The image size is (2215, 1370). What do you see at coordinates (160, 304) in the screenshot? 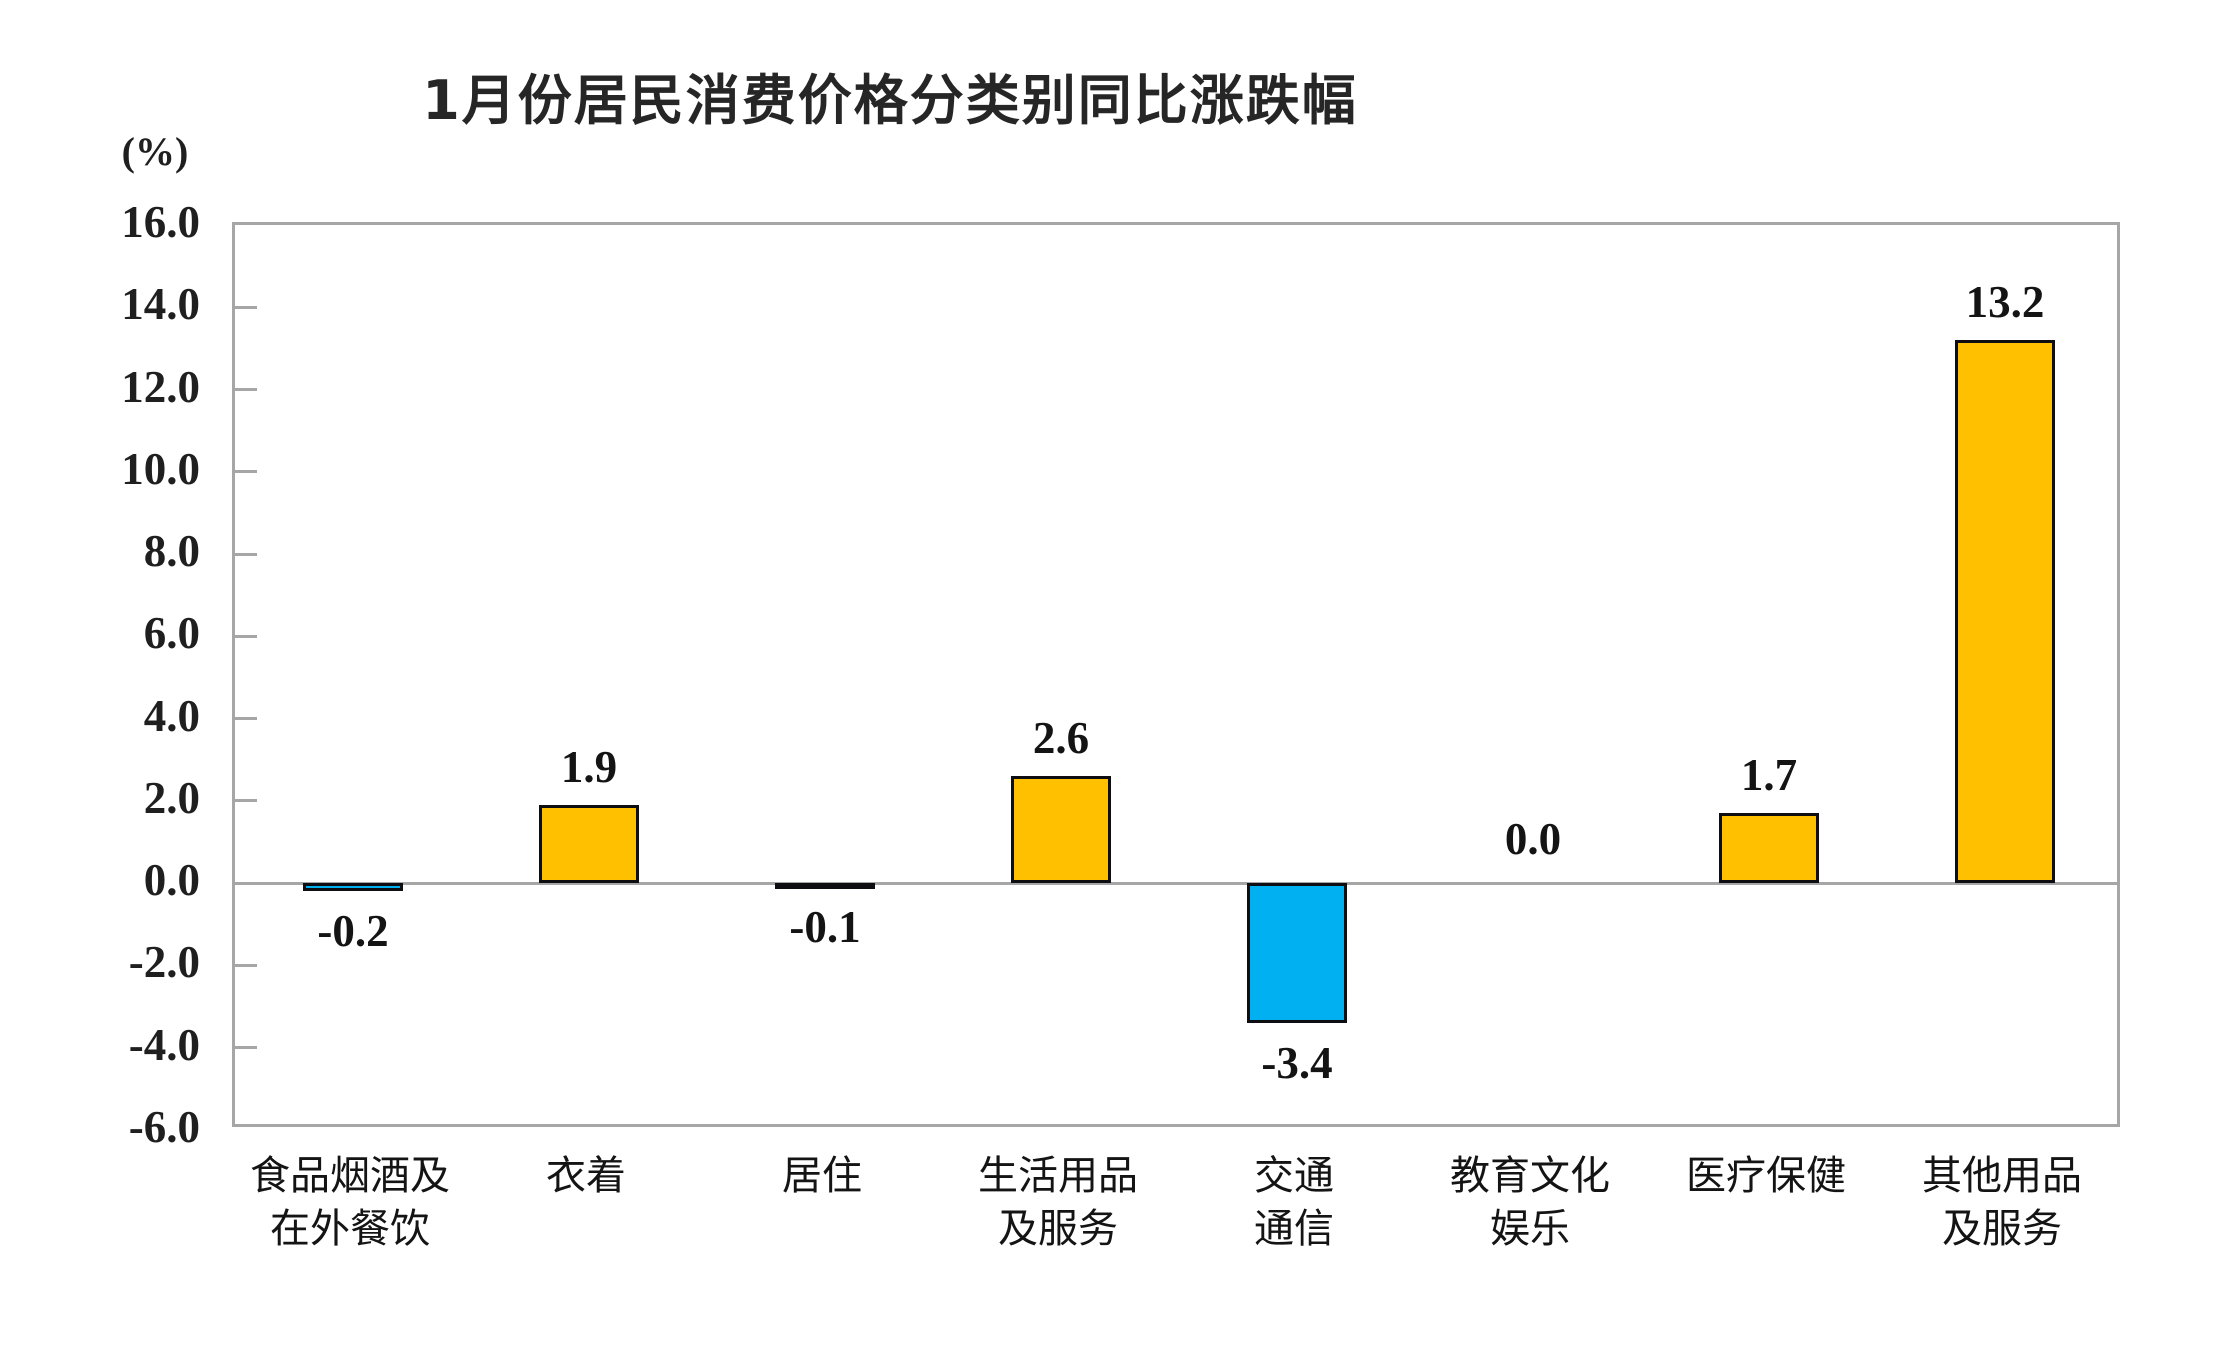
I see `y-axis-tick-label: 14.0` at bounding box center [160, 304].